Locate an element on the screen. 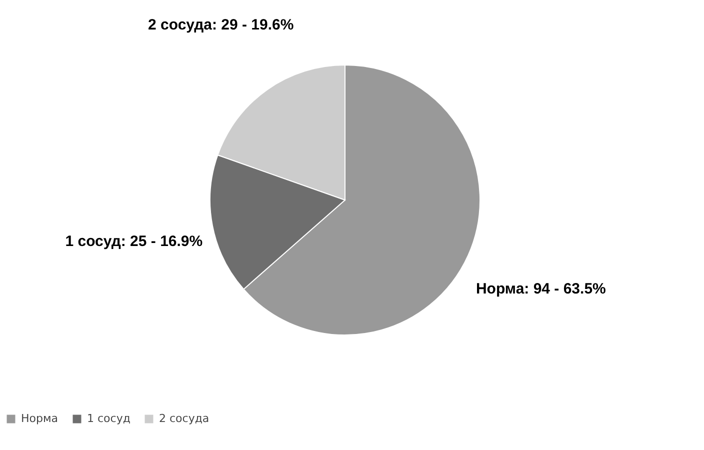 The height and width of the screenshot is (450, 704). legend-label: 1 сосуд is located at coordinates (109, 418).